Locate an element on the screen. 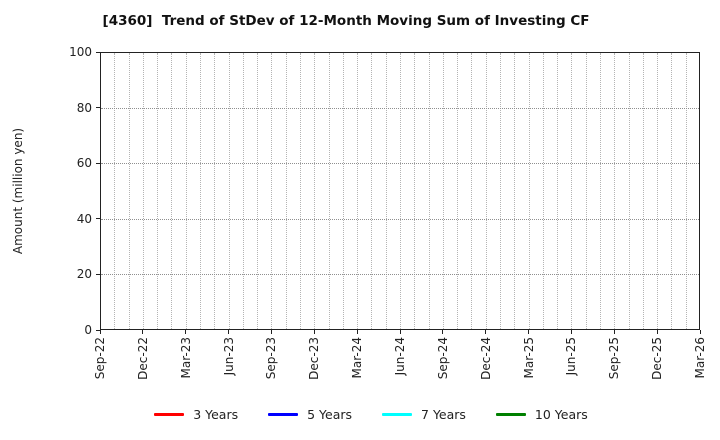  legend-item-3-years: 3 Years is located at coordinates (196, 414).